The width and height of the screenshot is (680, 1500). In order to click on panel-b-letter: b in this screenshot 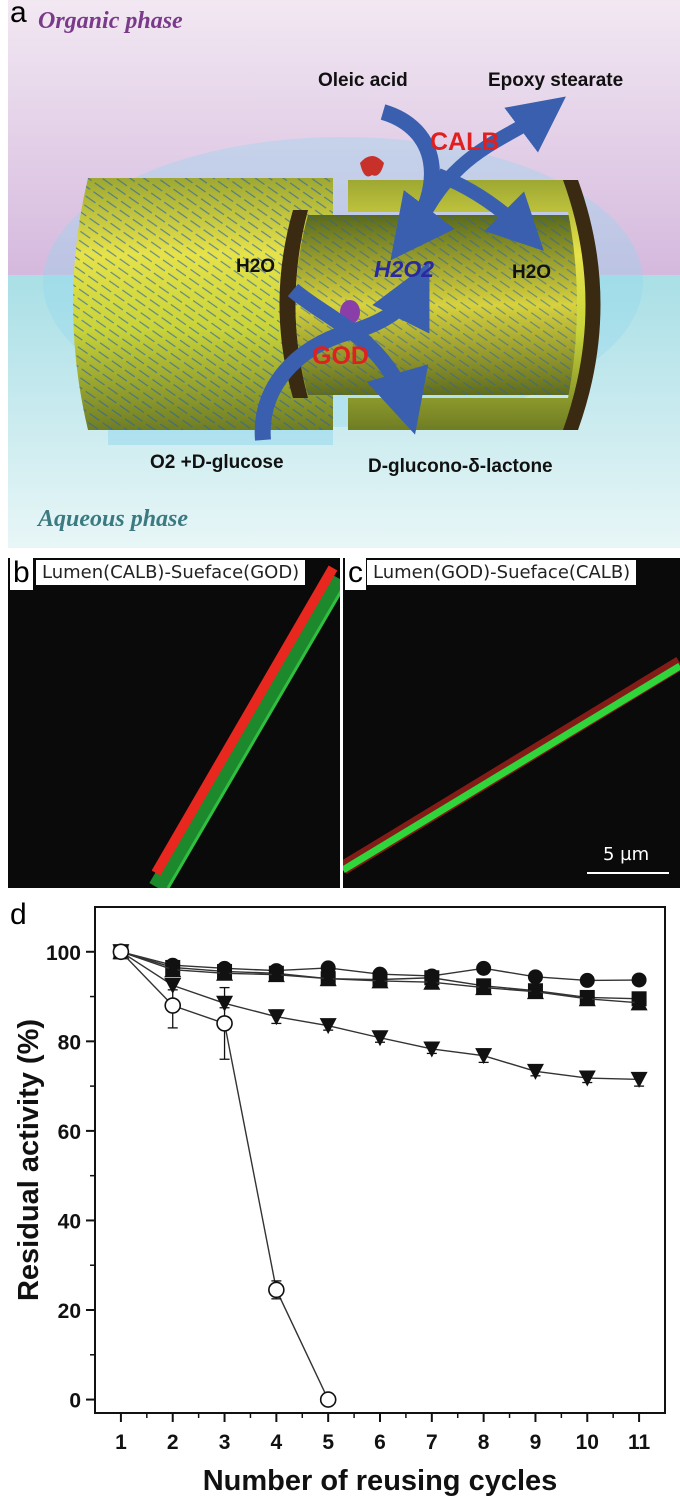, I will do `click(21, 573)`.